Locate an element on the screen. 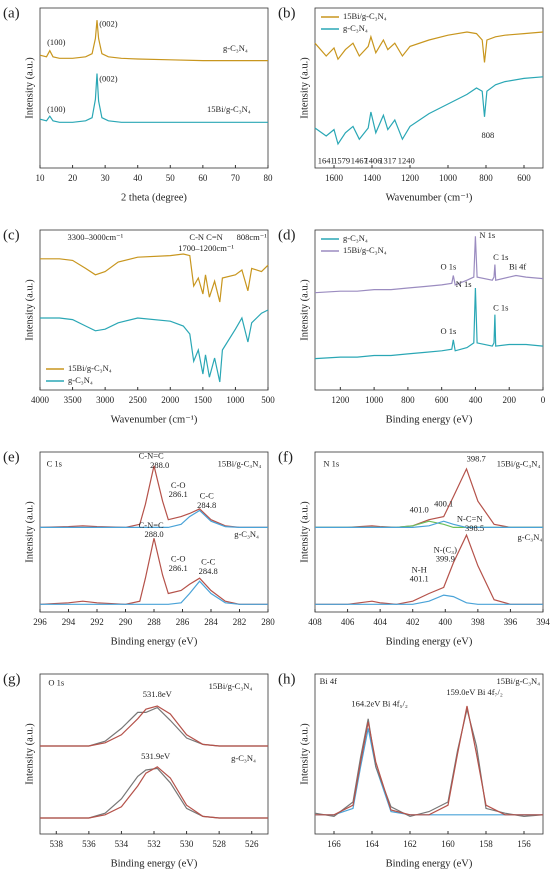 This screenshot has height=887, width=550. x-axis-title: 2 theta (degree) is located at coordinates (154, 197).